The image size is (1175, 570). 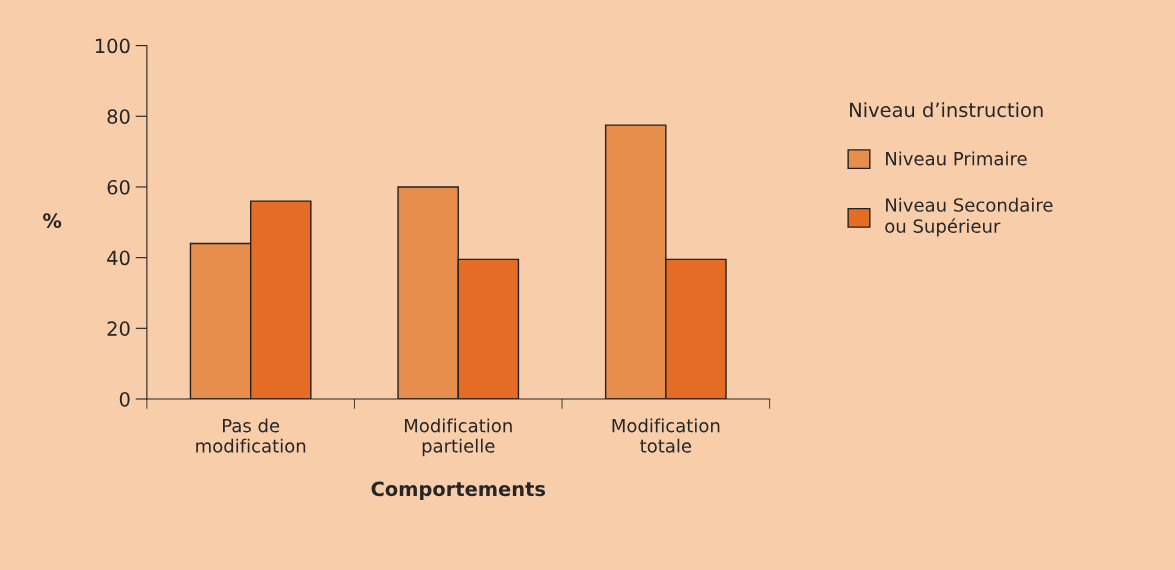 What do you see at coordinates (118, 187) in the screenshot?
I see `y-tick-label: 60` at bounding box center [118, 187].